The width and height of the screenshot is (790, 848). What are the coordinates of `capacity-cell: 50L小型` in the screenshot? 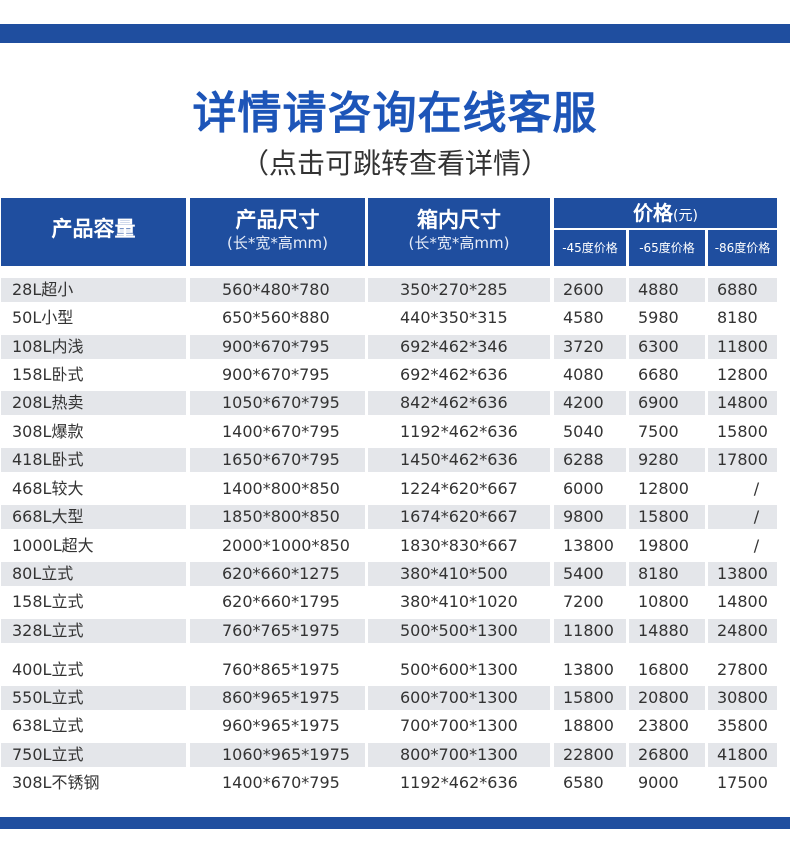 It's located at (43, 317).